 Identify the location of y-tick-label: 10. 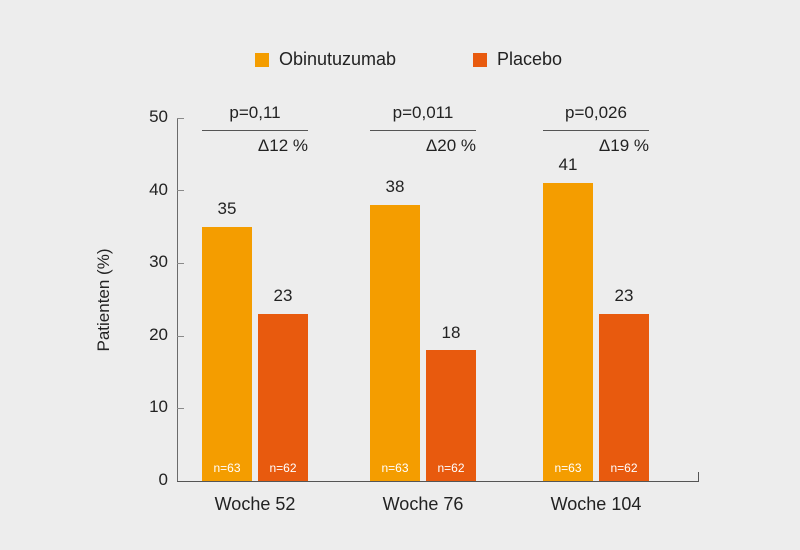
(158, 406).